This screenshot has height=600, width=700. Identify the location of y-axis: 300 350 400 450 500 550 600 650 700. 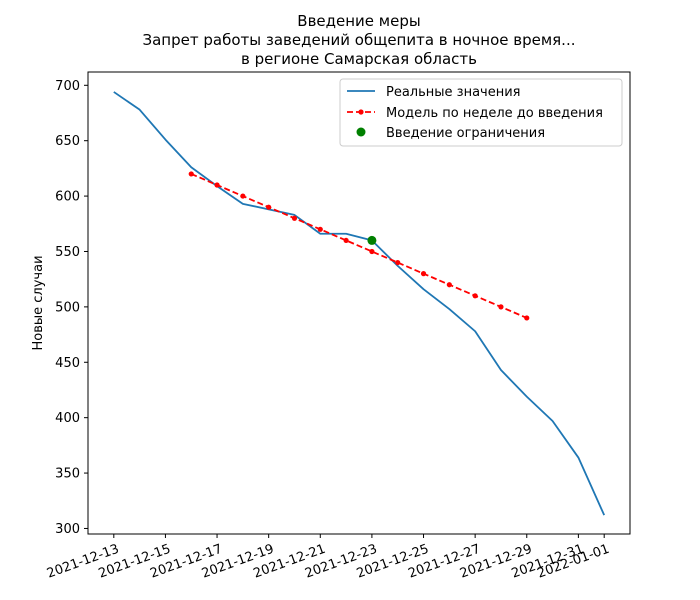
(71, 308).